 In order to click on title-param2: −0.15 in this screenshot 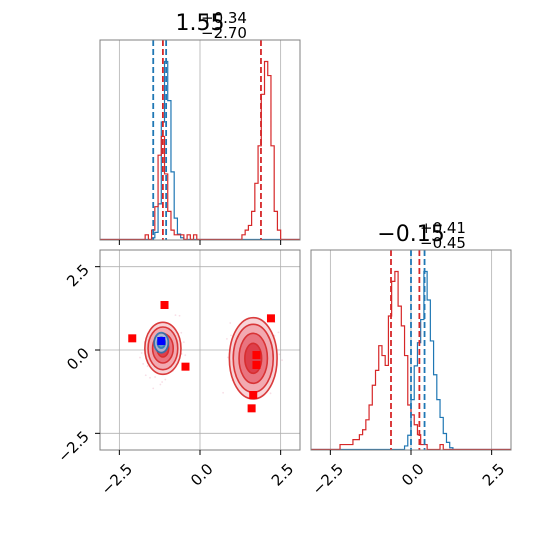, I will do `click(410, 234)`.